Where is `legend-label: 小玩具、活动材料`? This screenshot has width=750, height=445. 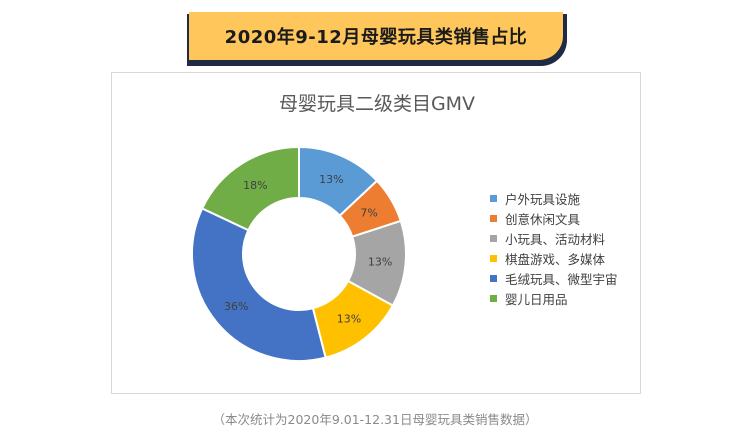
legend-label: 小玩具、活动材料 is located at coordinates (555, 239).